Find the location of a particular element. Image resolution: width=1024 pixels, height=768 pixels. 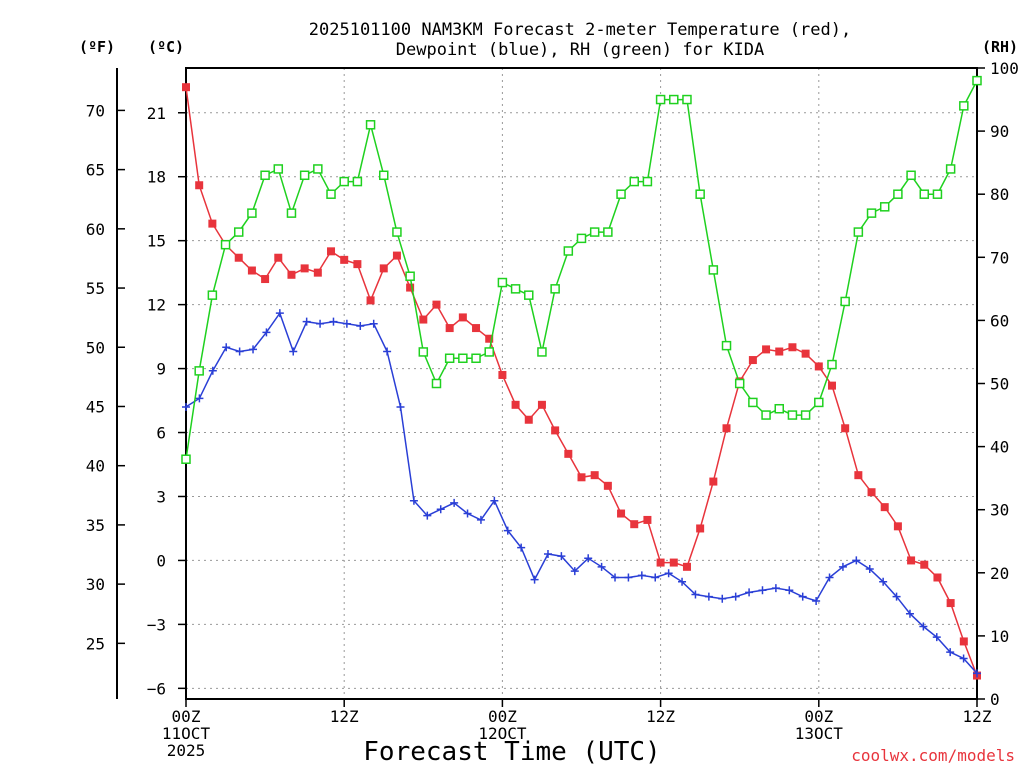

x-tick-label: 00Z is located at coordinates (818, 716).